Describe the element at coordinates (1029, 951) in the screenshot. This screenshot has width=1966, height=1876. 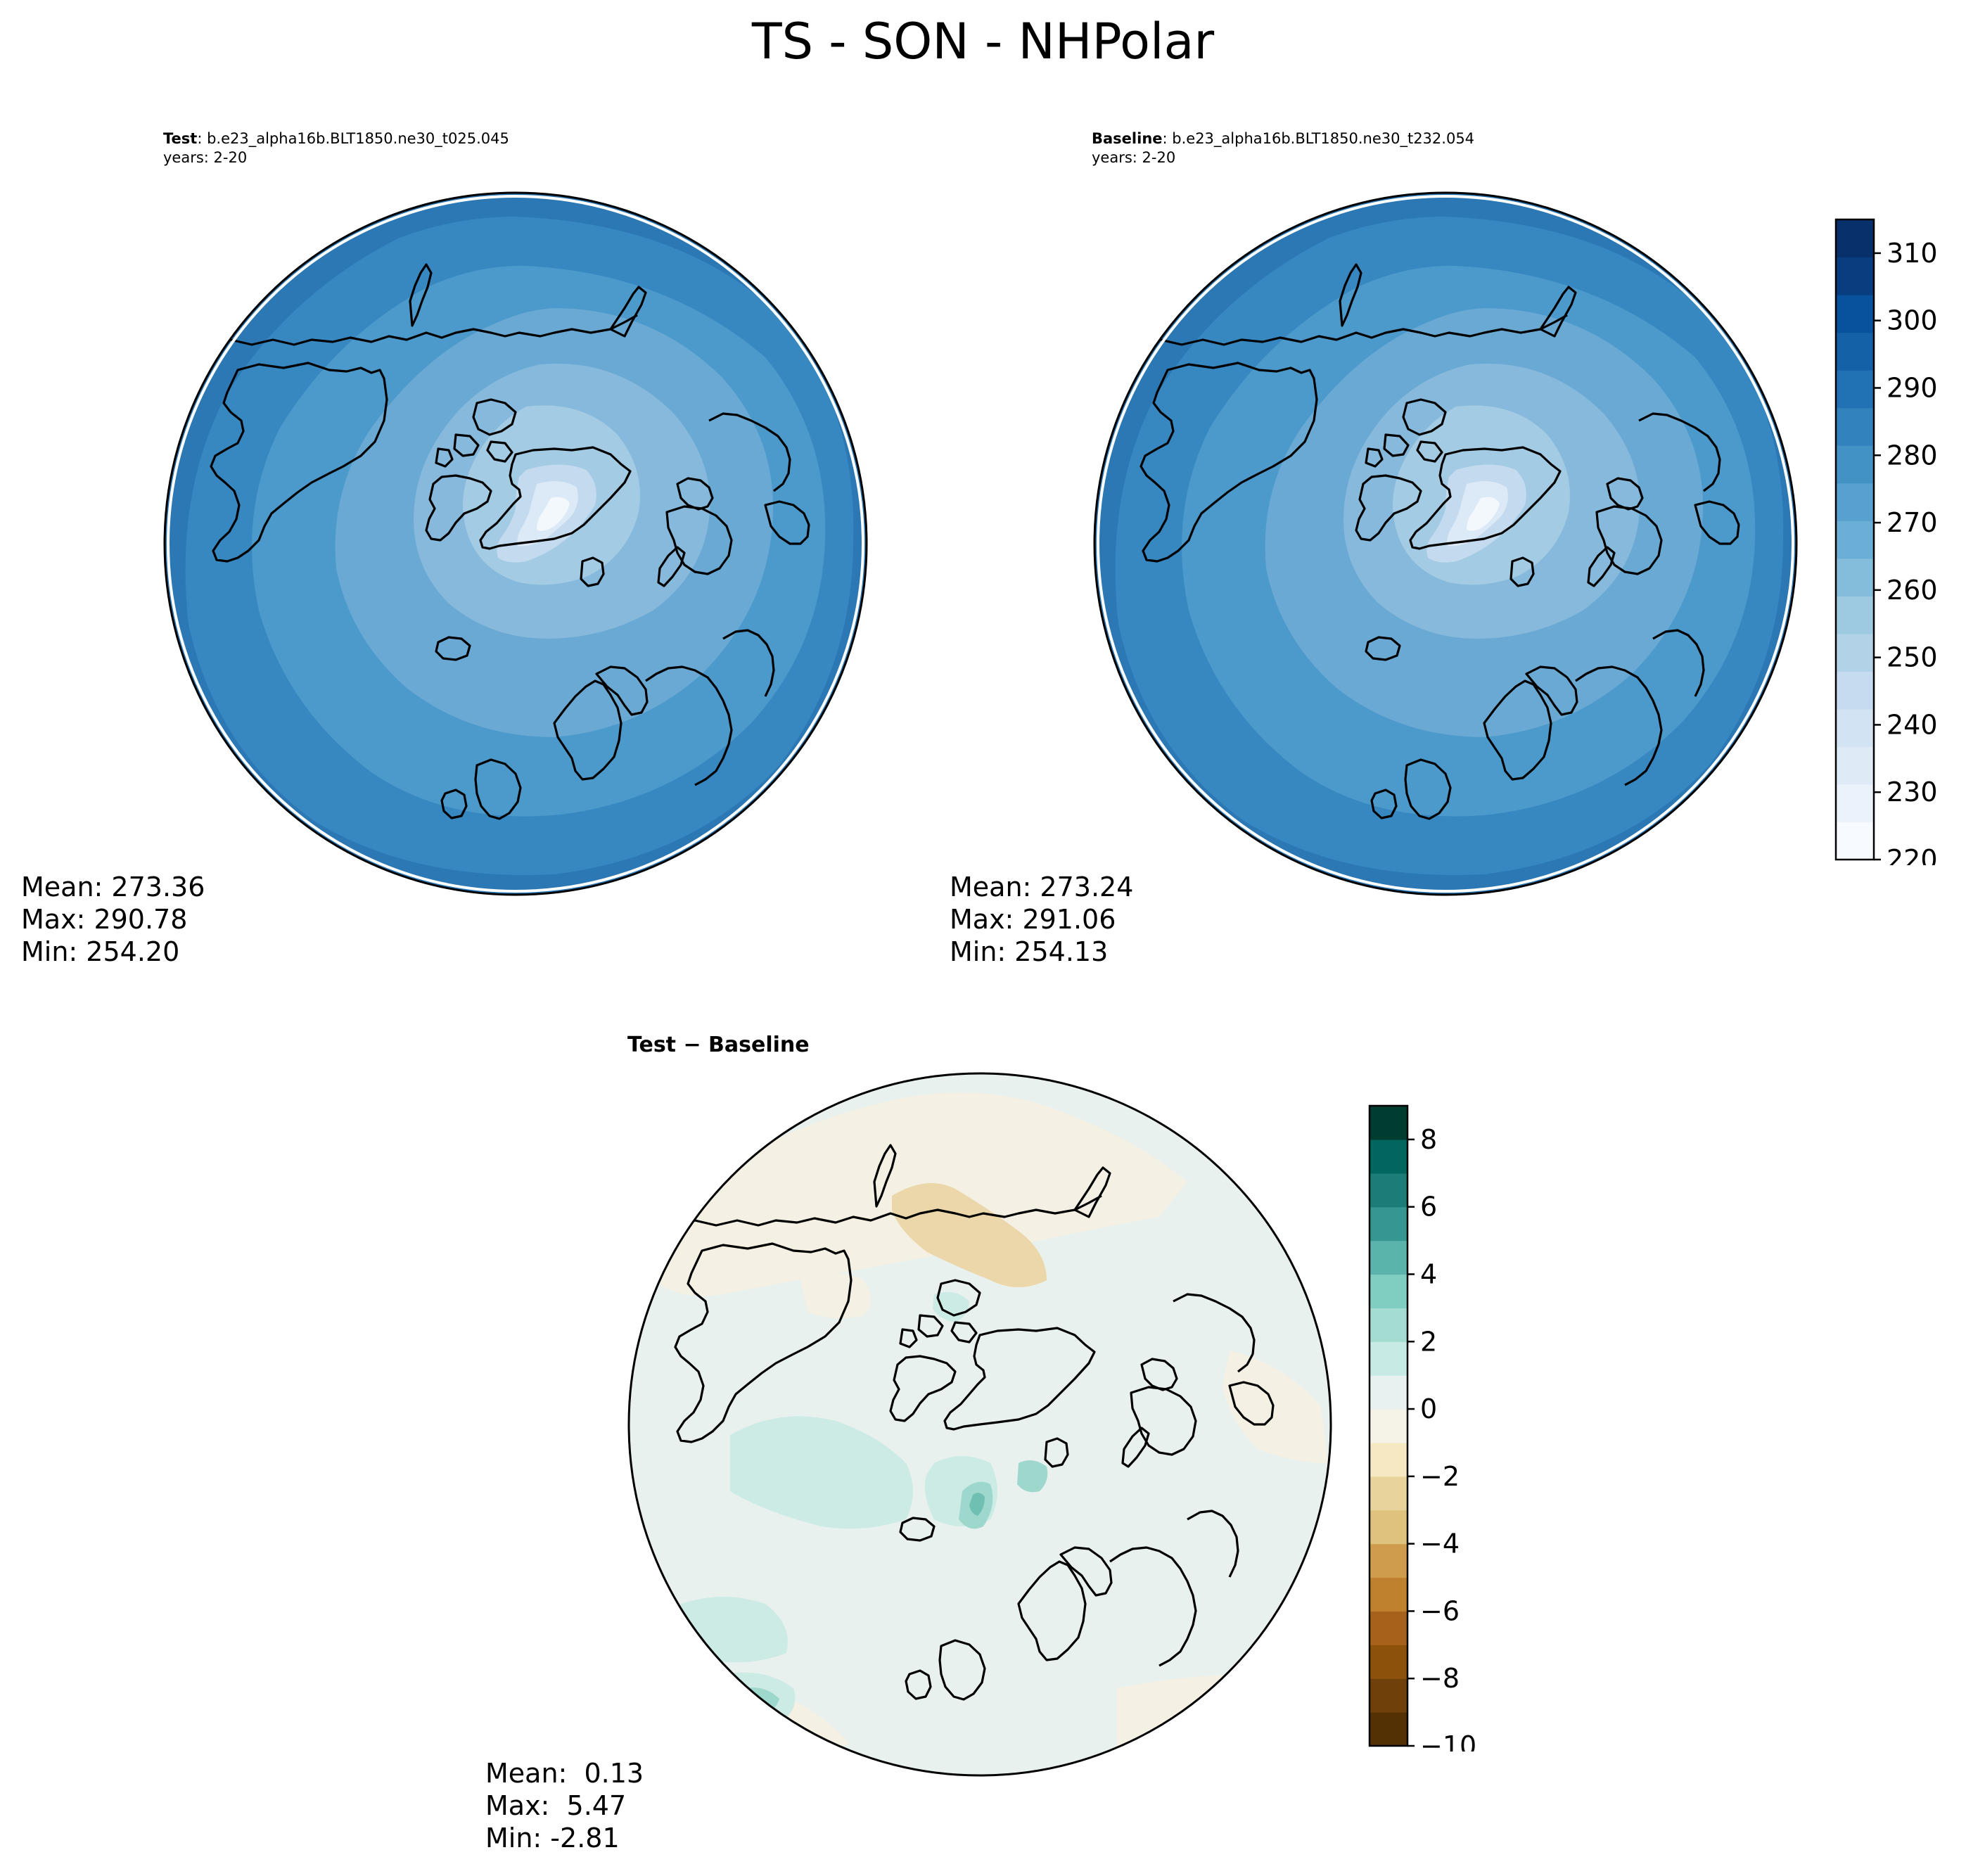
I see `baseline-min: Min: 254.13` at that location.